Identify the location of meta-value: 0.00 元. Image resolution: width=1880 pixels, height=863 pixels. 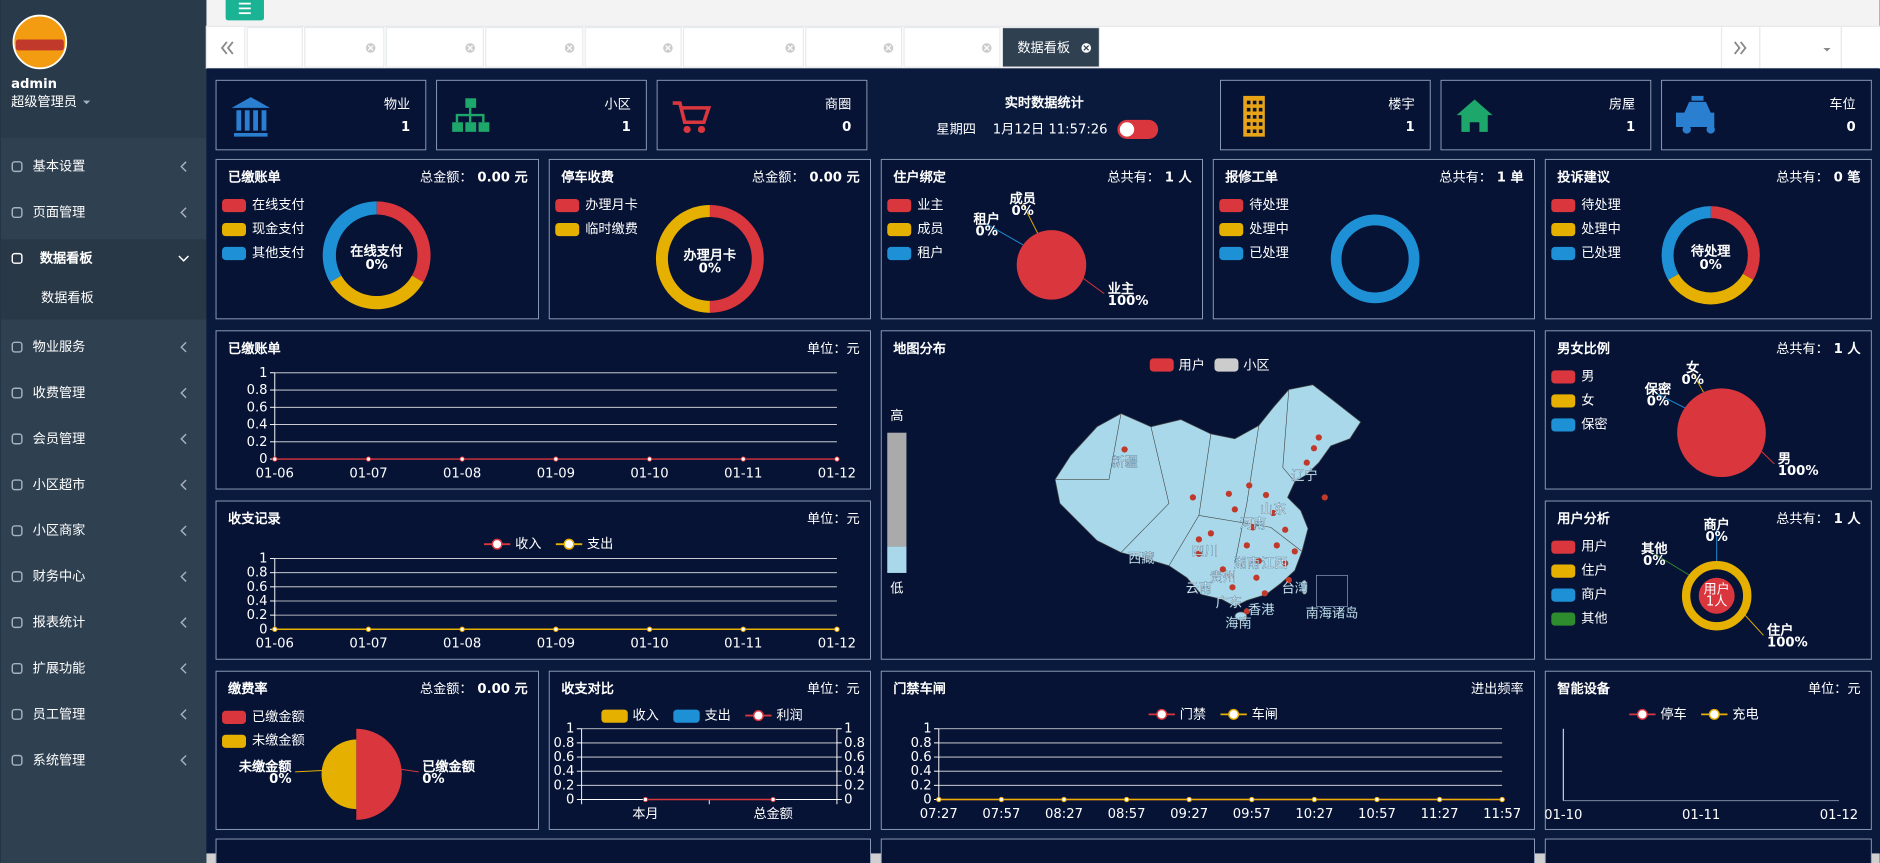
(502, 689).